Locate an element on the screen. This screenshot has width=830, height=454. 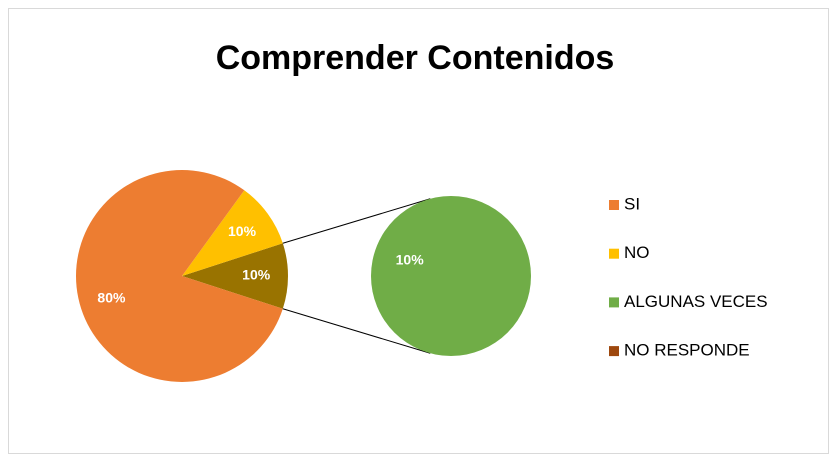
legend-label: NO is located at coordinates (637, 252).